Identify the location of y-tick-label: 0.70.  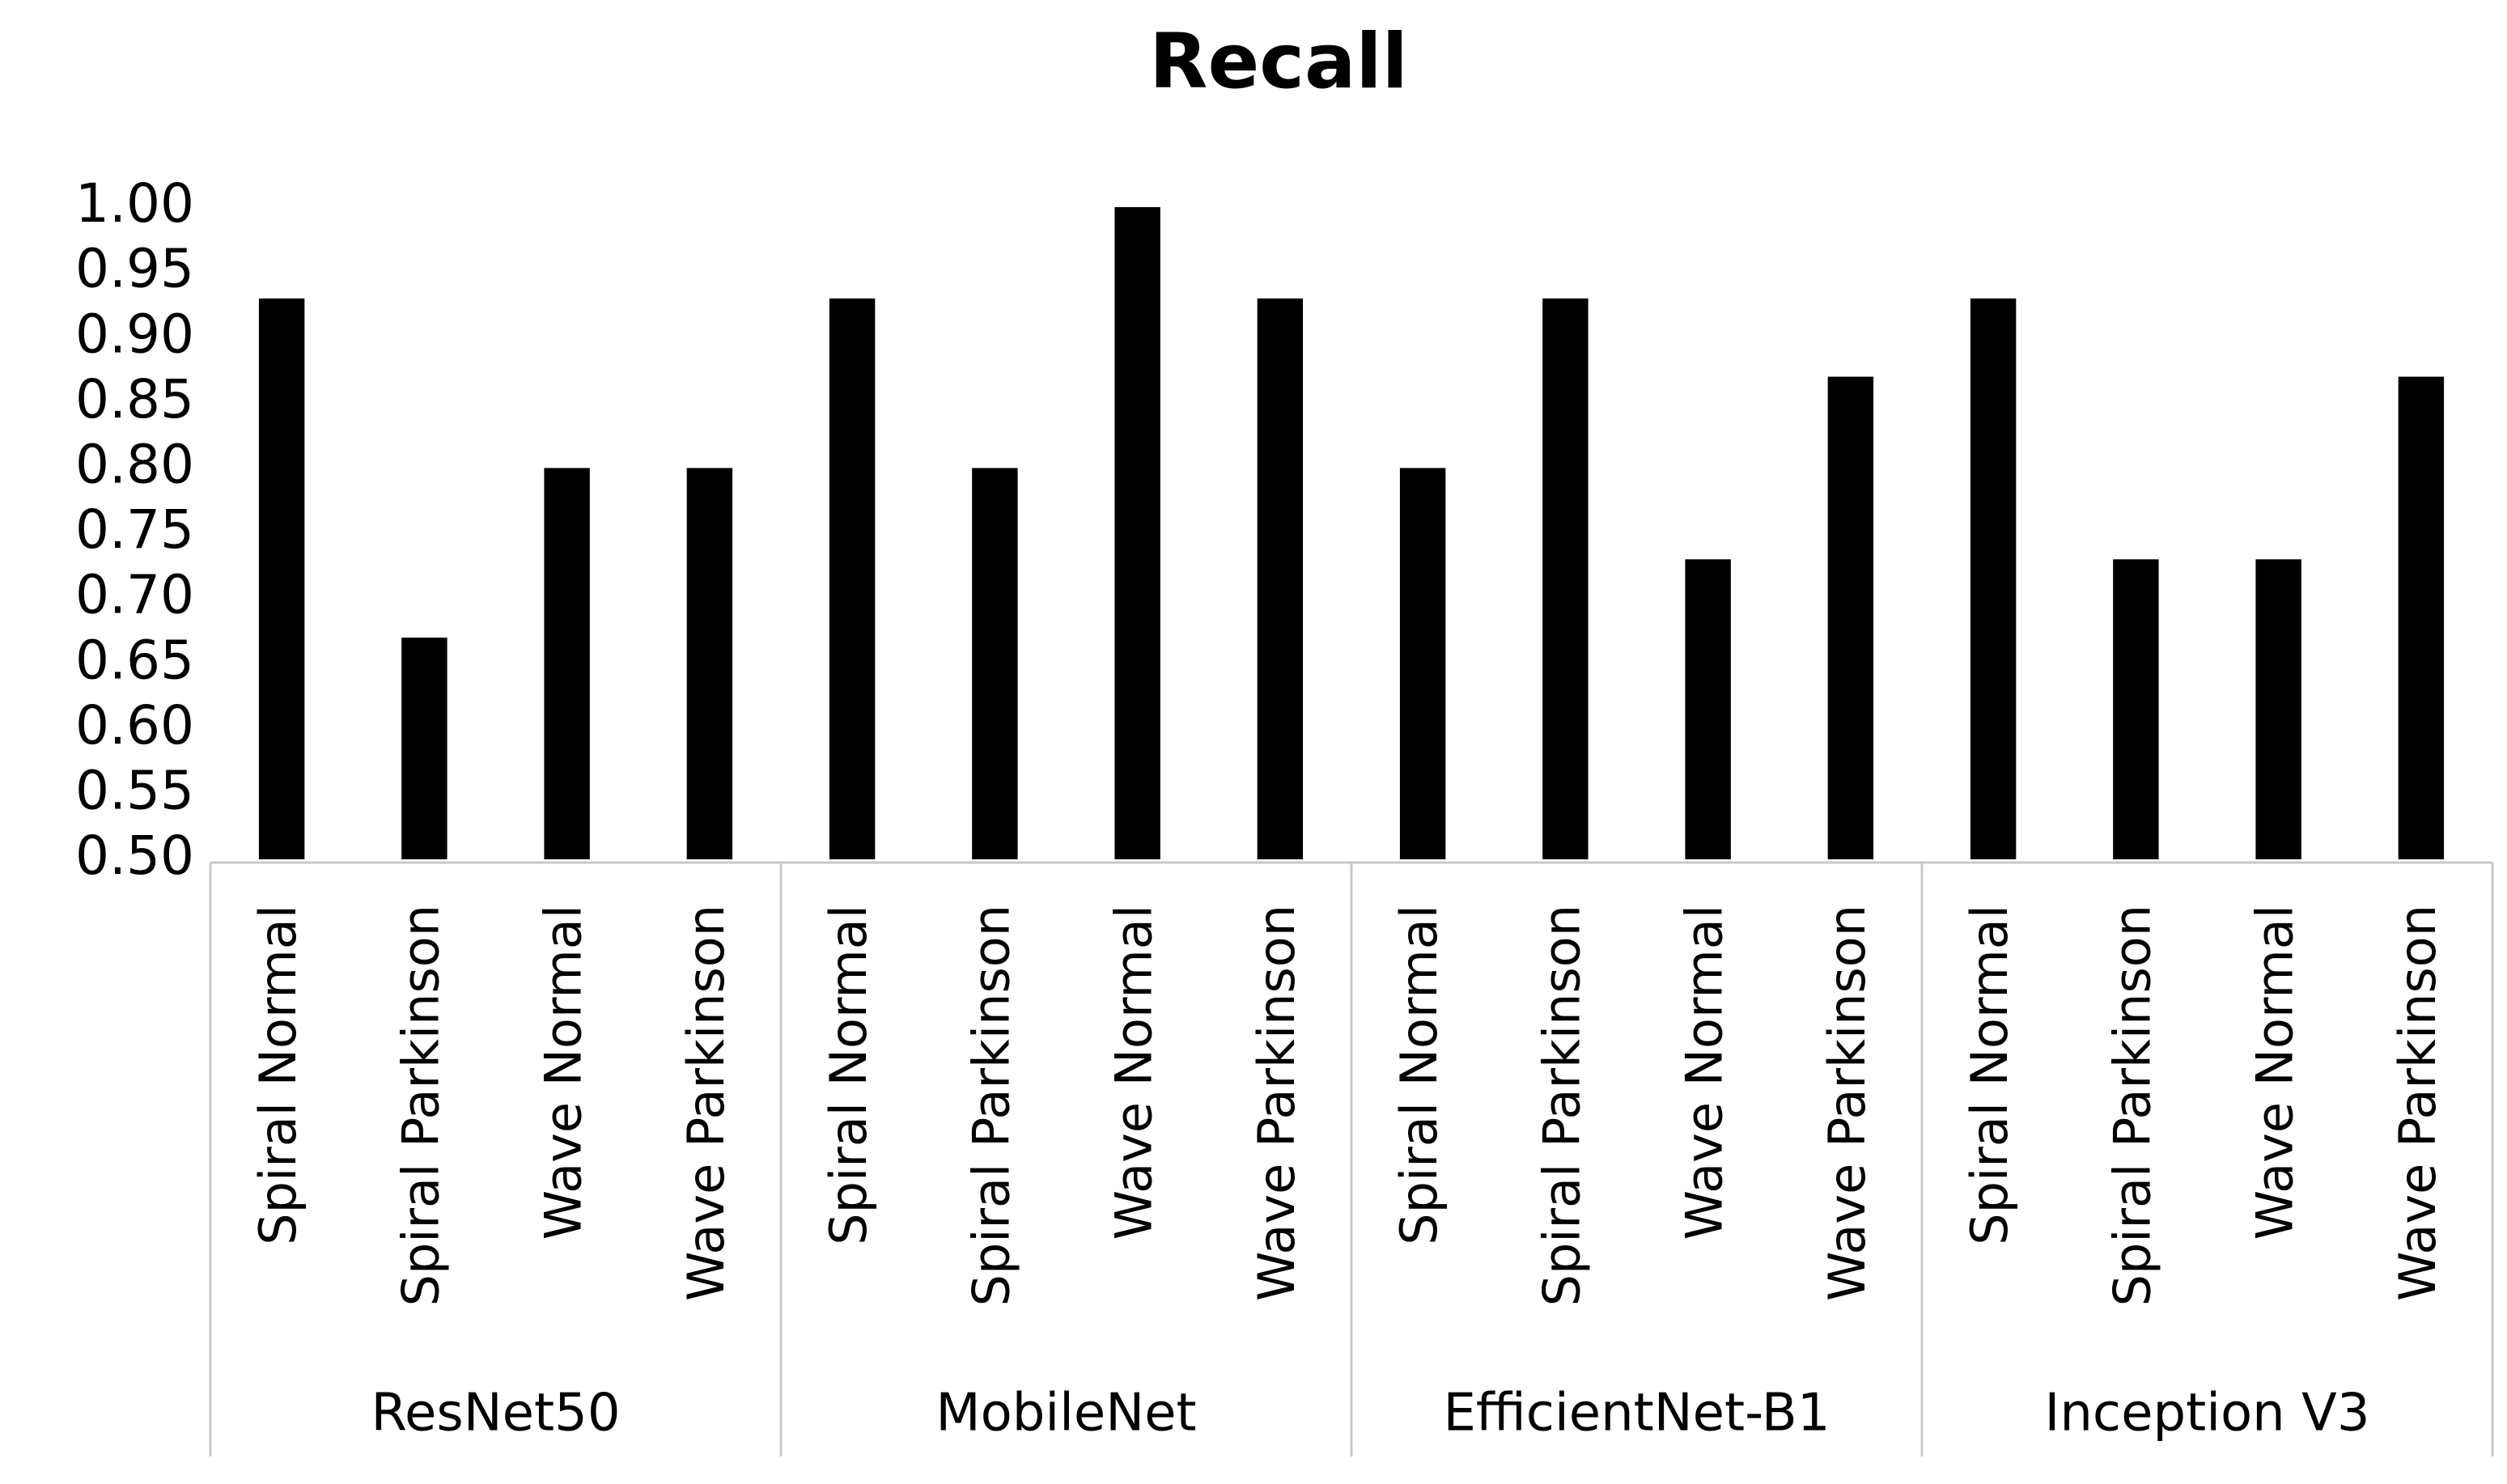
(134, 595).